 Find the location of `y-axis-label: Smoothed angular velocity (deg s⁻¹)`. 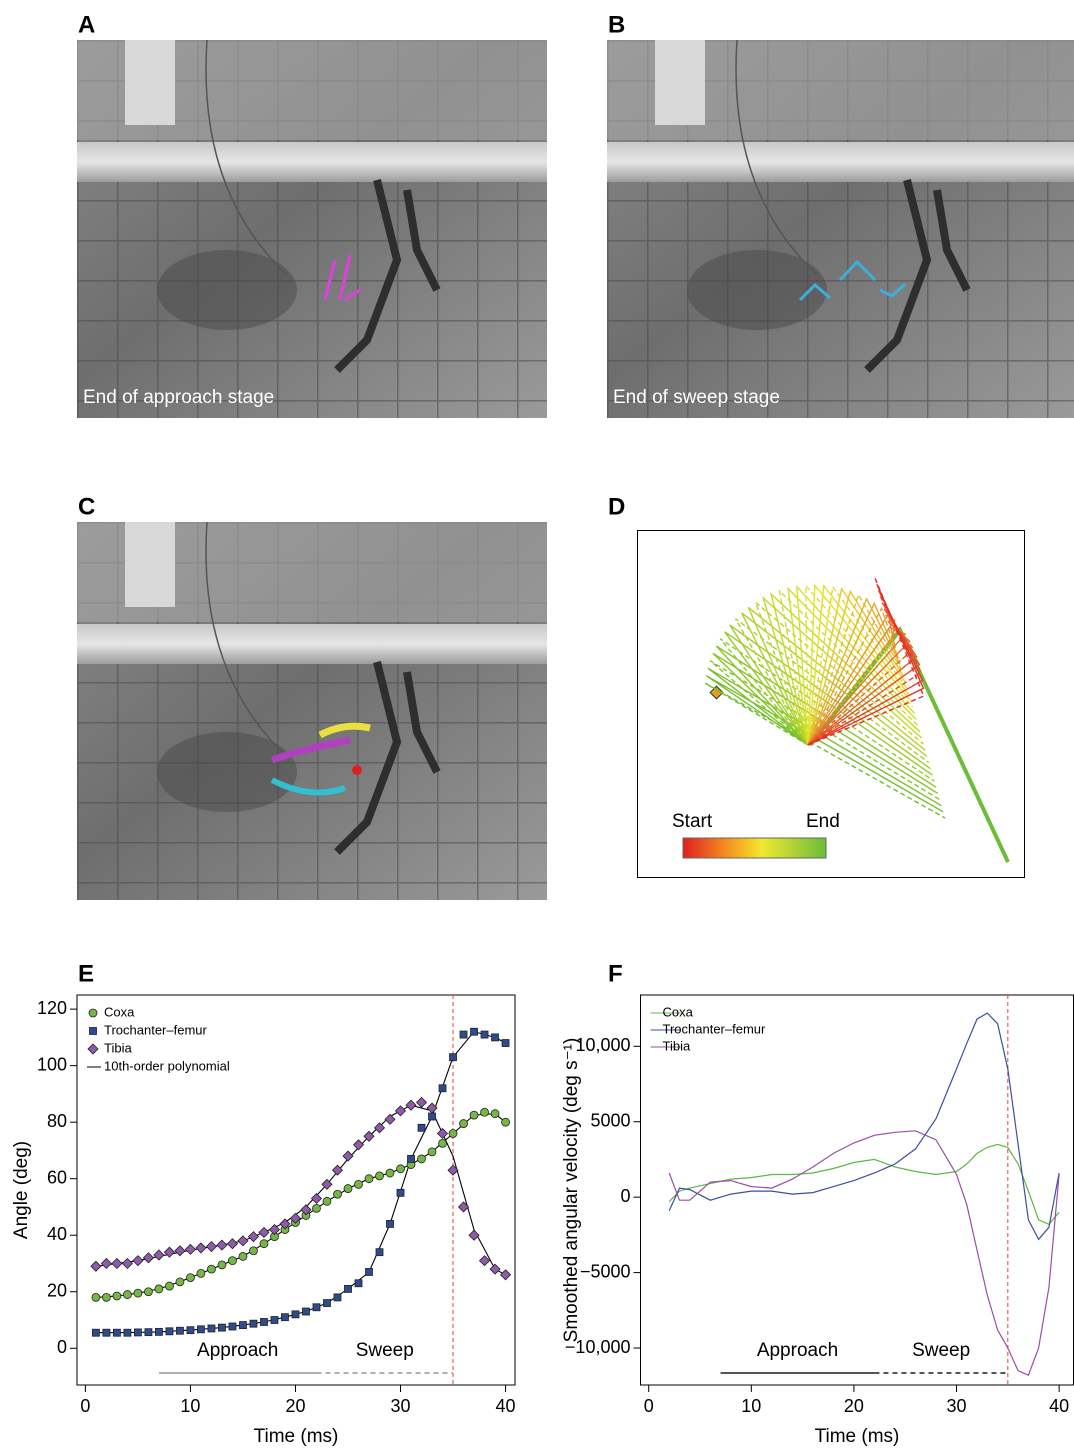

y-axis-label: Smoothed angular velocity (deg s⁻¹) is located at coordinates (571, 1190).